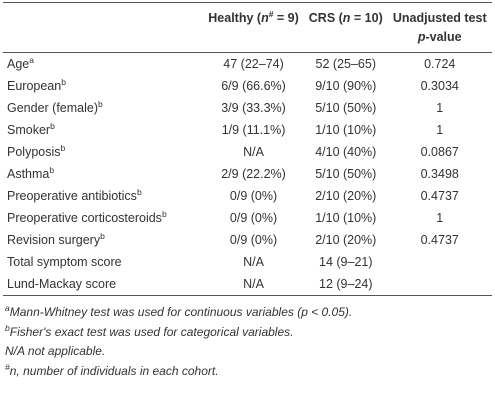 Image resolution: width=495 pixels, height=418 pixels. Describe the element at coordinates (253, 174) in the screenshot. I see `table-cell: 2/9 (22.2%)` at that location.